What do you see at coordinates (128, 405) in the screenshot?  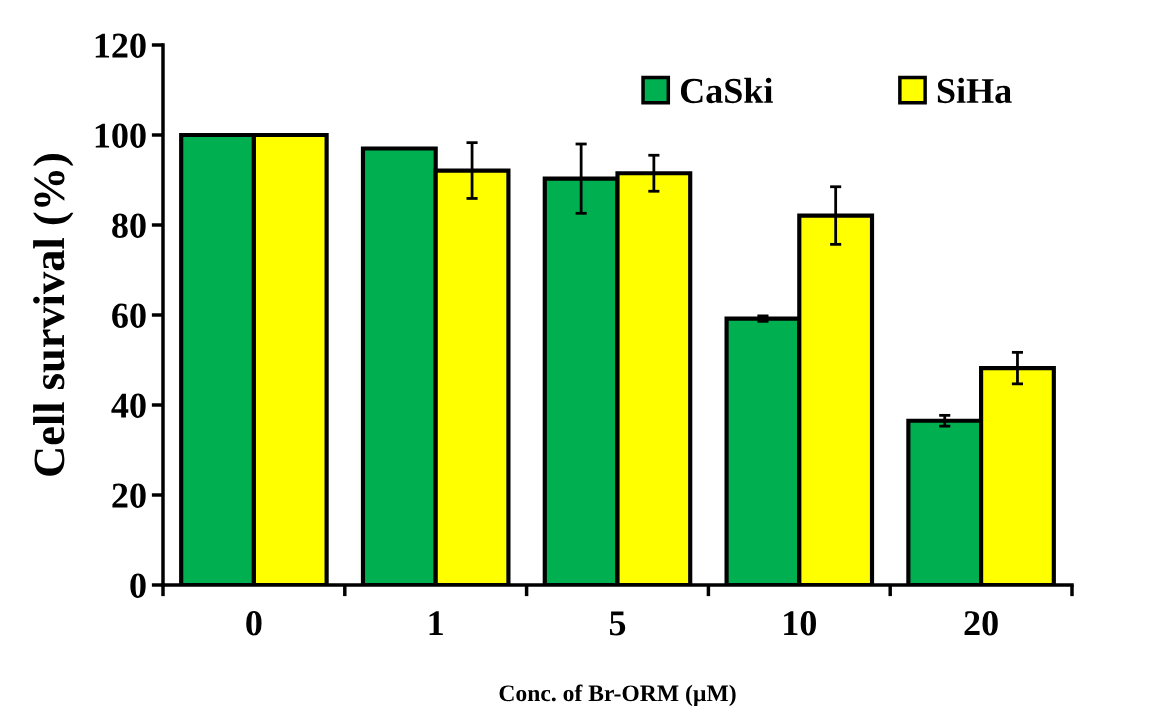 I see `y-tick-label: 40` at bounding box center [128, 405].